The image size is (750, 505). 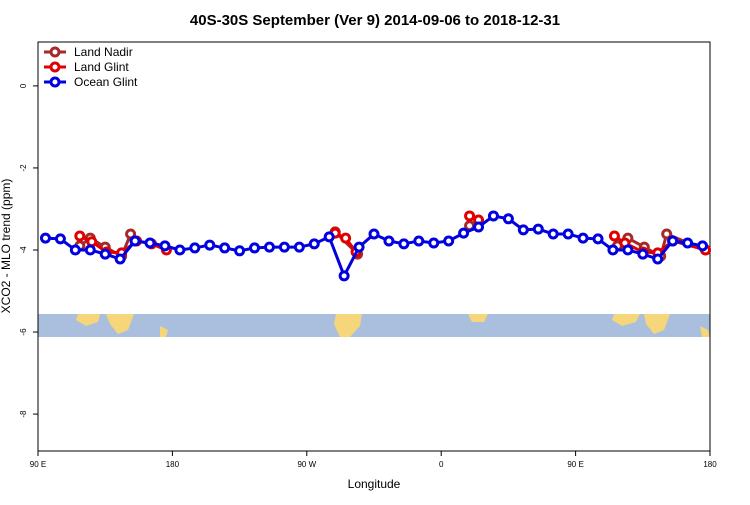 I want to click on x-axis-label: Longitude, so click(x=374, y=484).